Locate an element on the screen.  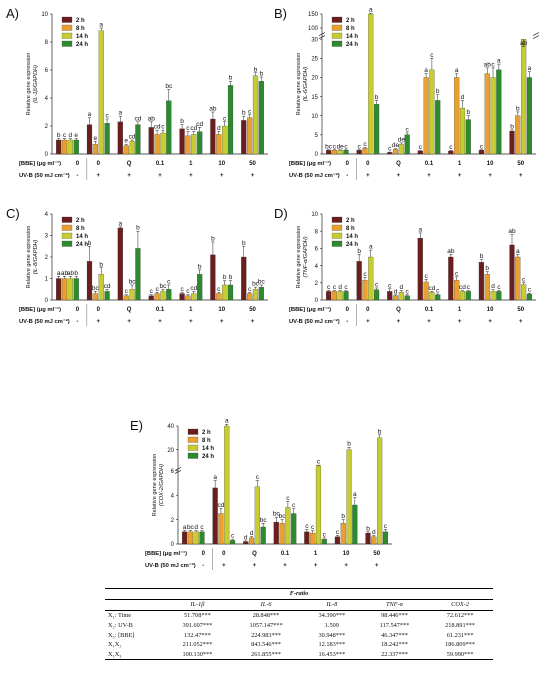
bbe-value-c: 0.1 is located at coordinates (160, 310).